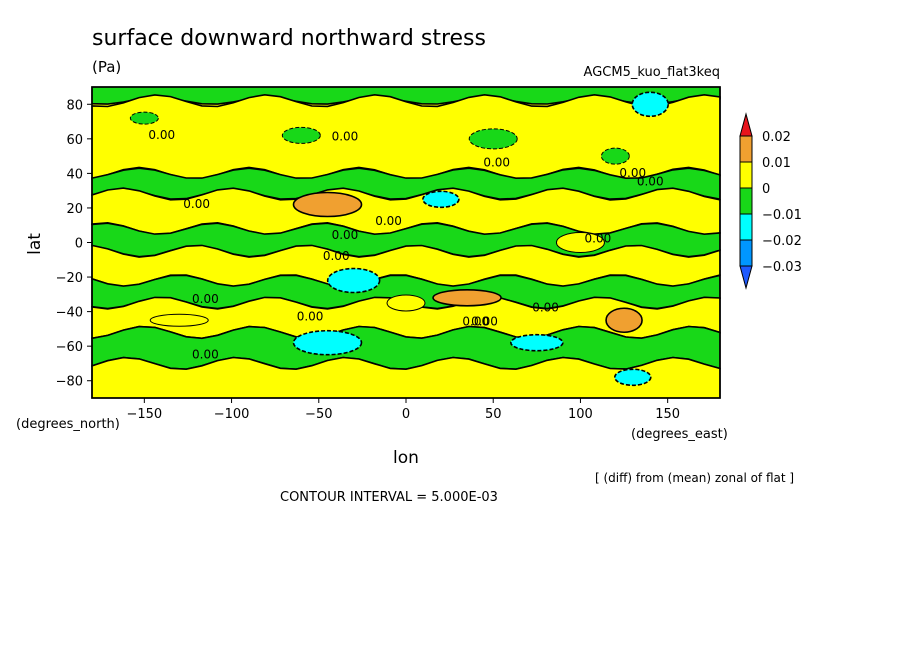 The height and width of the screenshot is (654, 904). What do you see at coordinates (406, 458) in the screenshot?
I see `x-axis-label: lon` at bounding box center [406, 458].